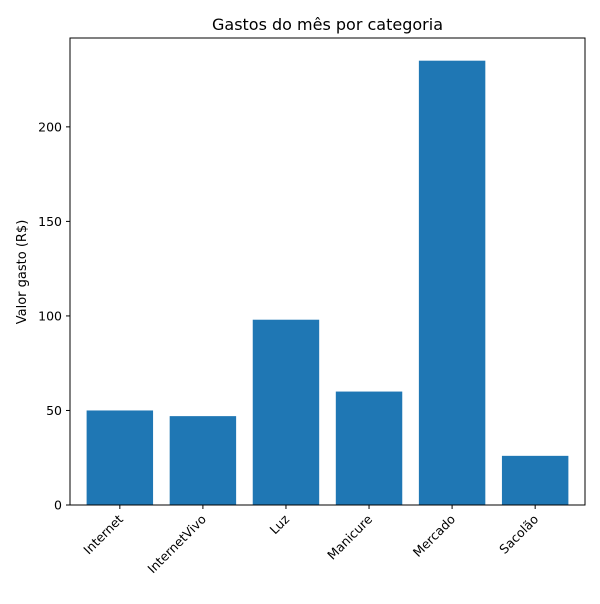  What do you see at coordinates (120, 457) in the screenshot?
I see `bar-internet` at bounding box center [120, 457].